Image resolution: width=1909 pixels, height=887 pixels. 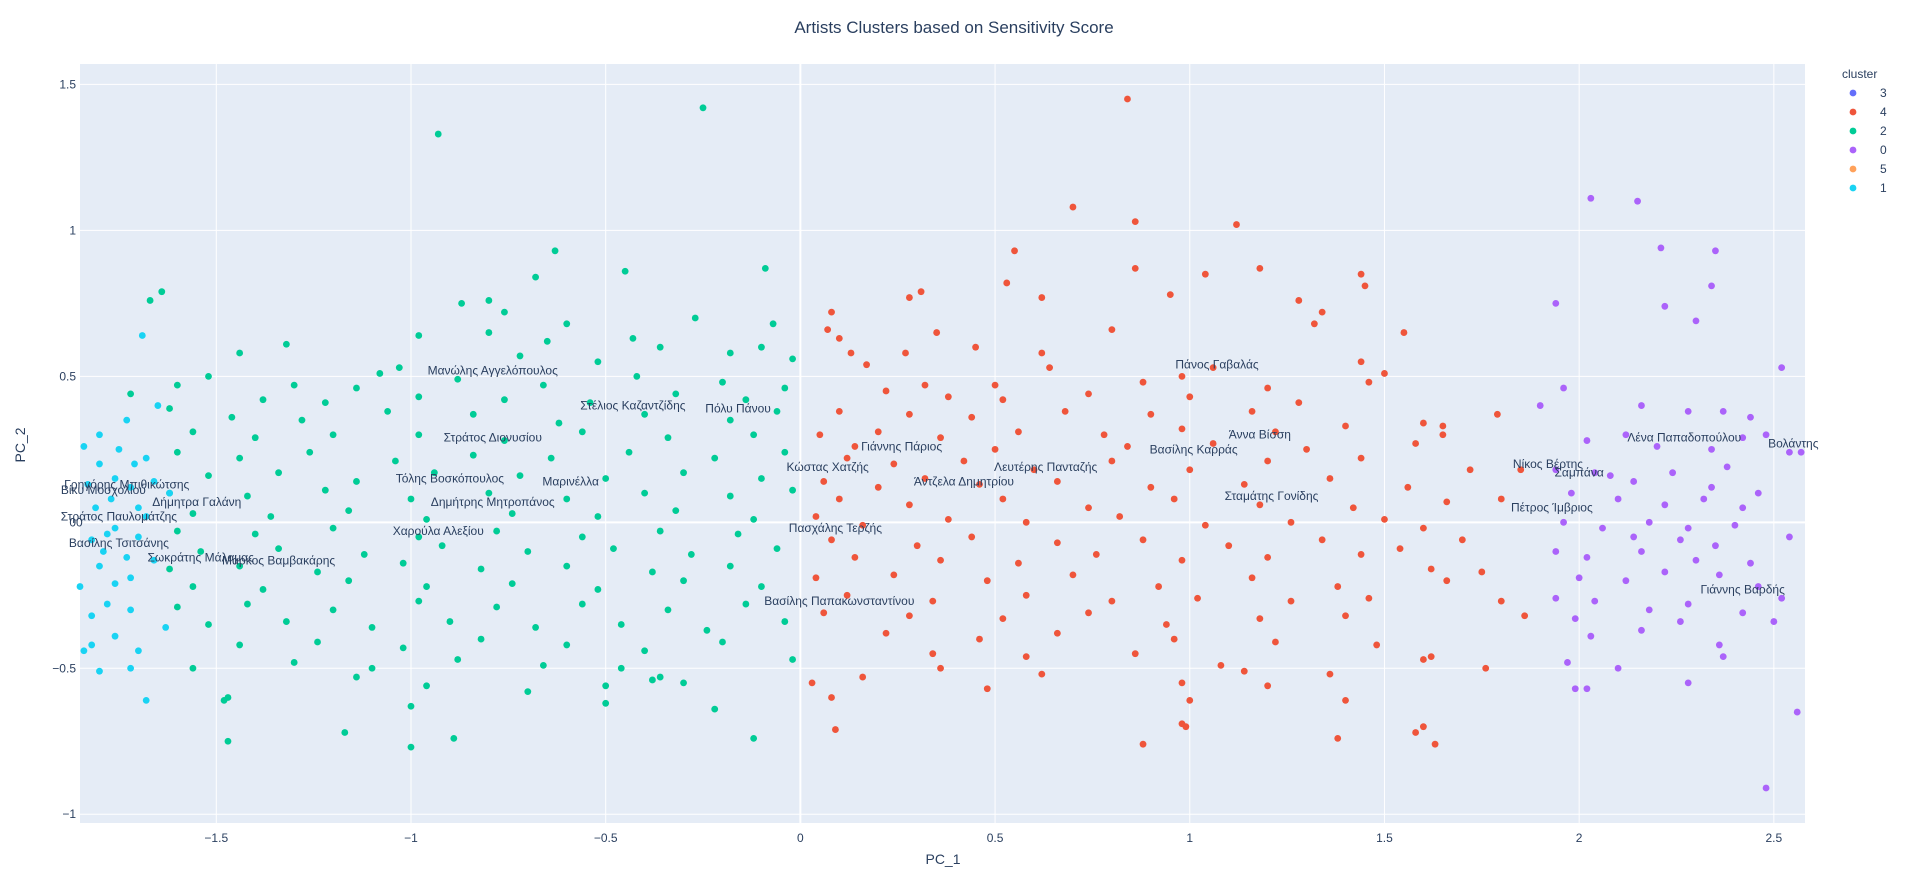 What do you see at coordinates (1853, 169) in the screenshot?
I see `legend-marker` at bounding box center [1853, 169].